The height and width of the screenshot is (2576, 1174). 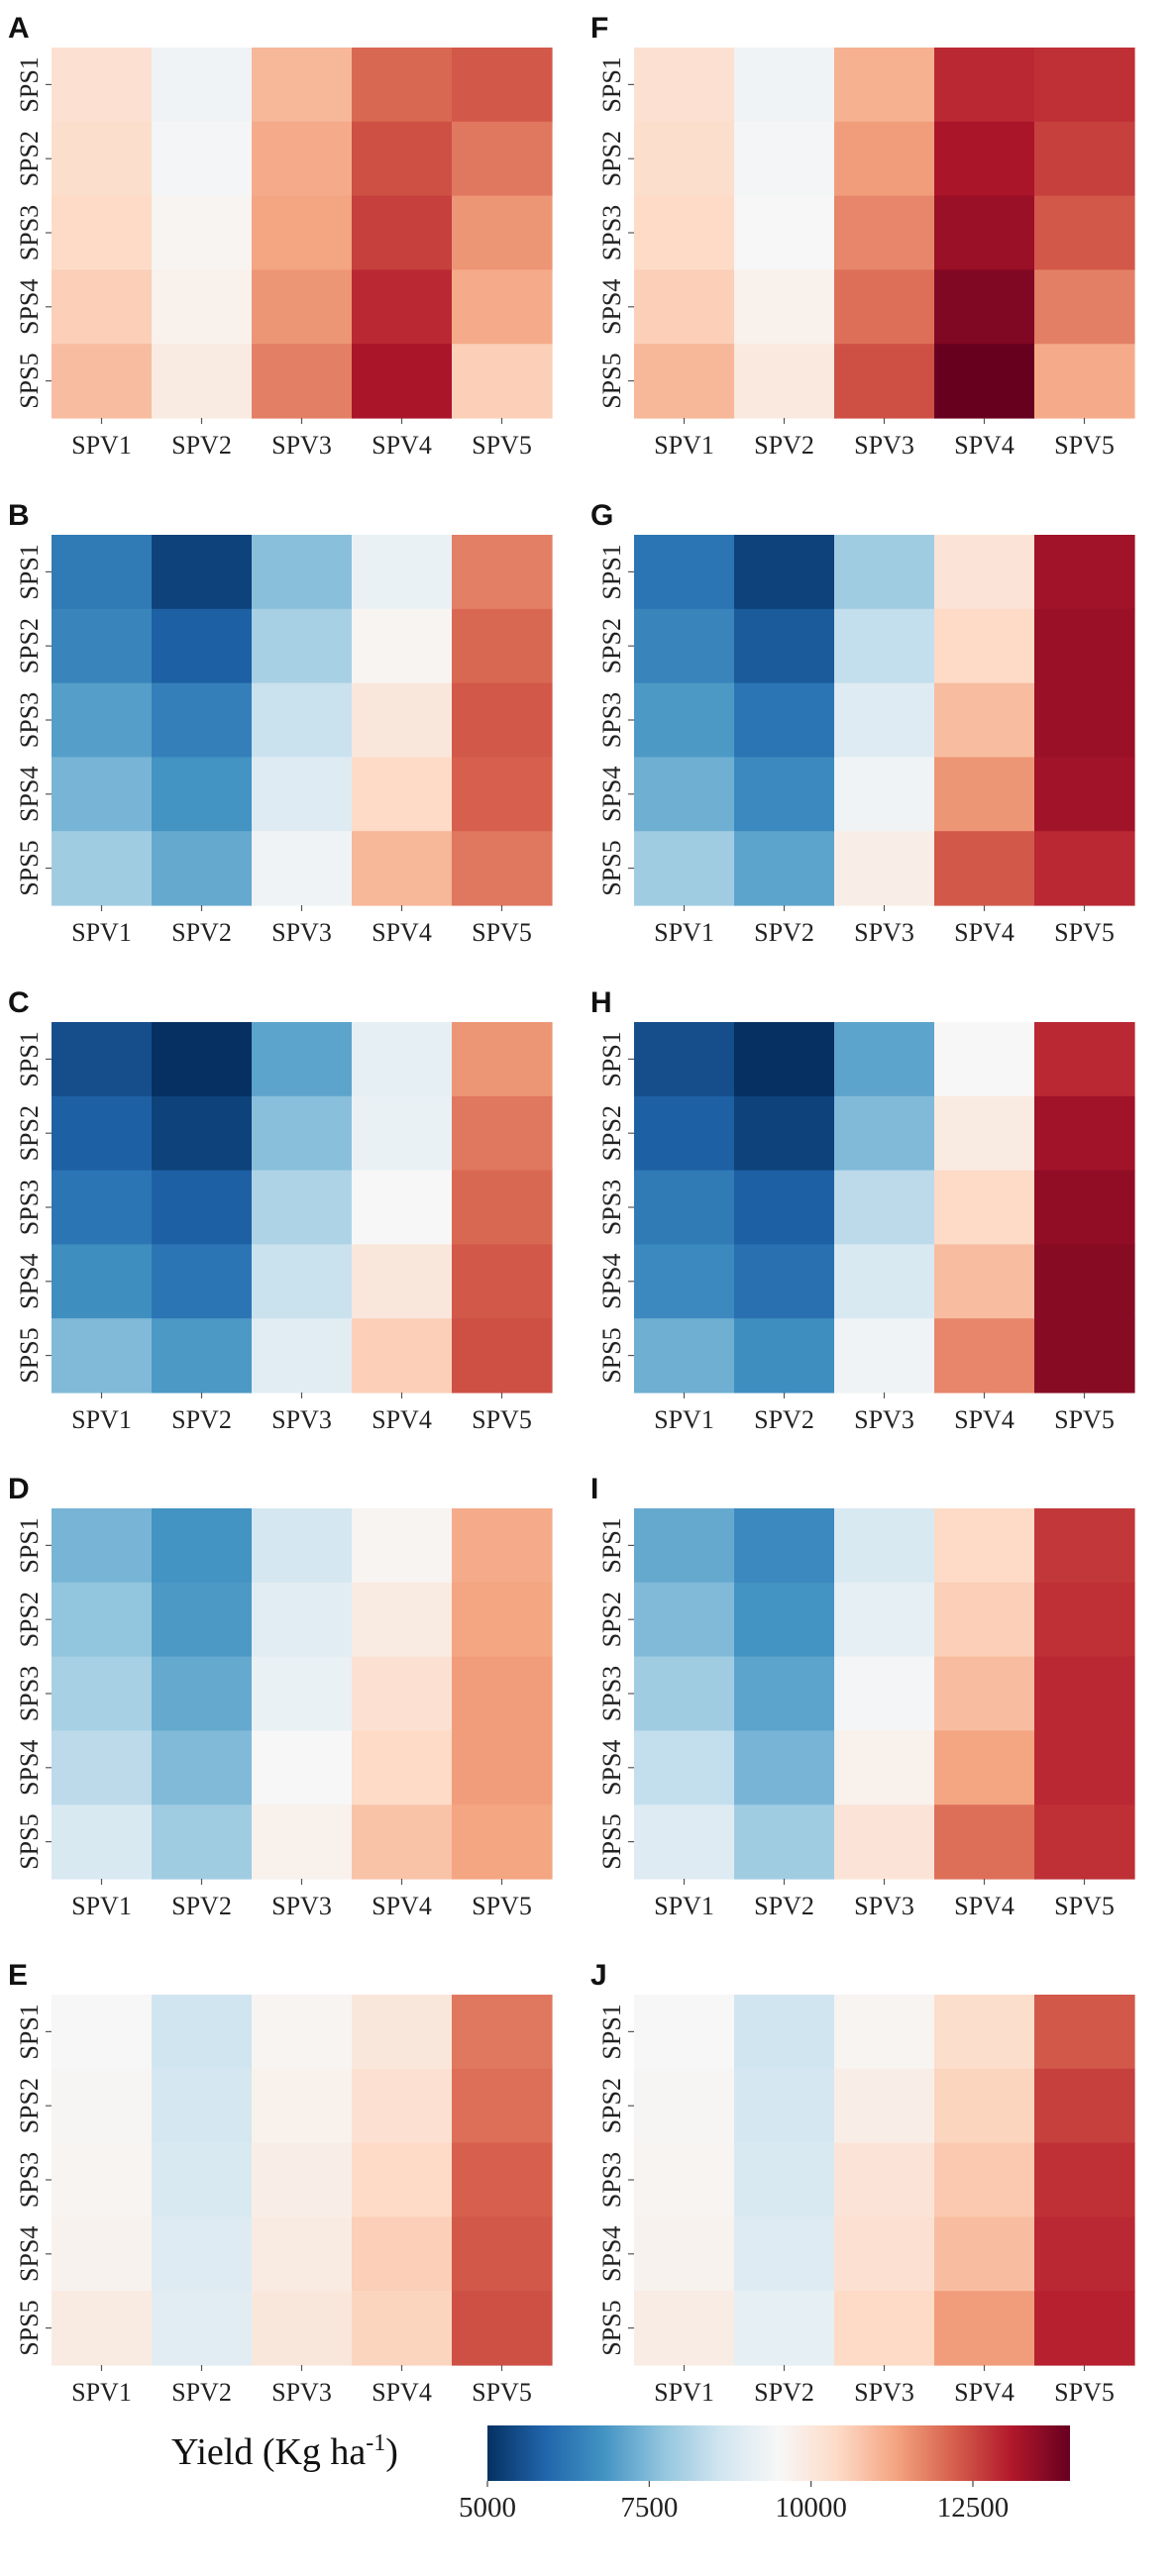 What do you see at coordinates (601, 1002) in the screenshot?
I see `panel-label: H` at bounding box center [601, 1002].